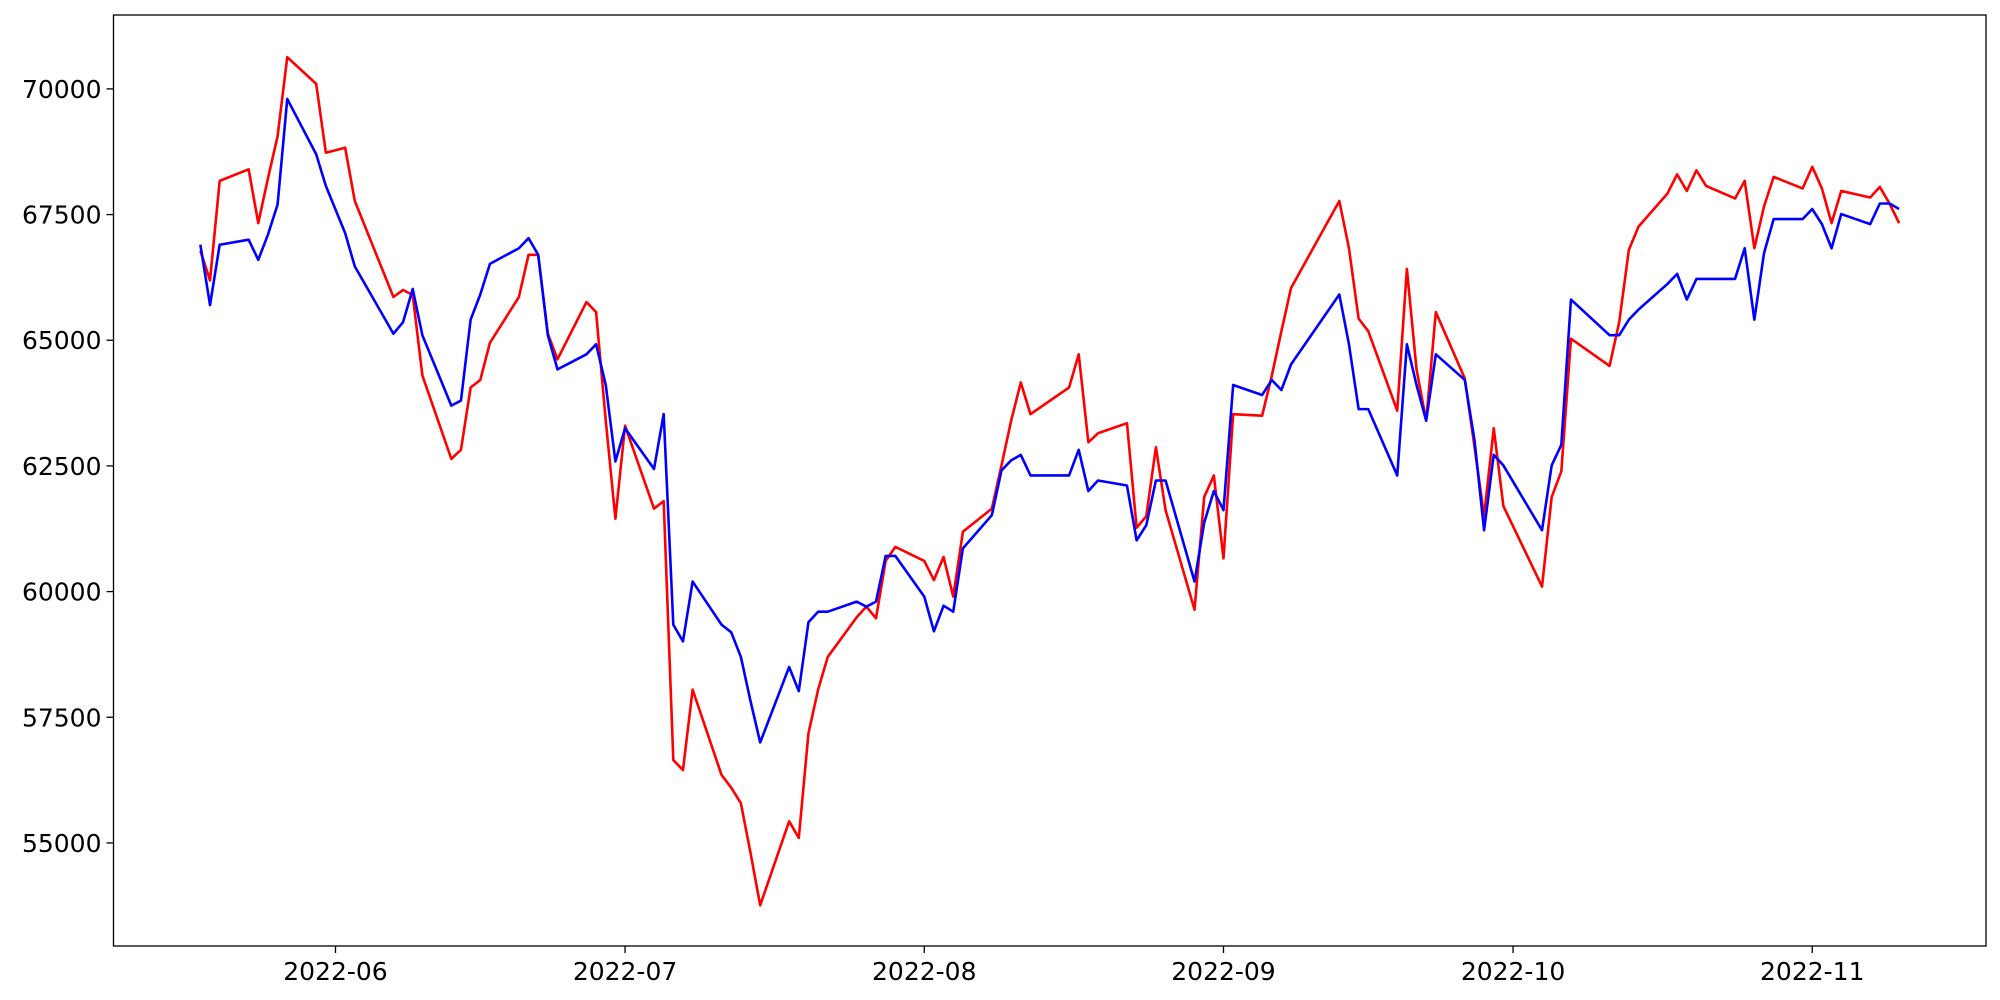  I want to click on y-tick-label: 55000, so click(62, 843).